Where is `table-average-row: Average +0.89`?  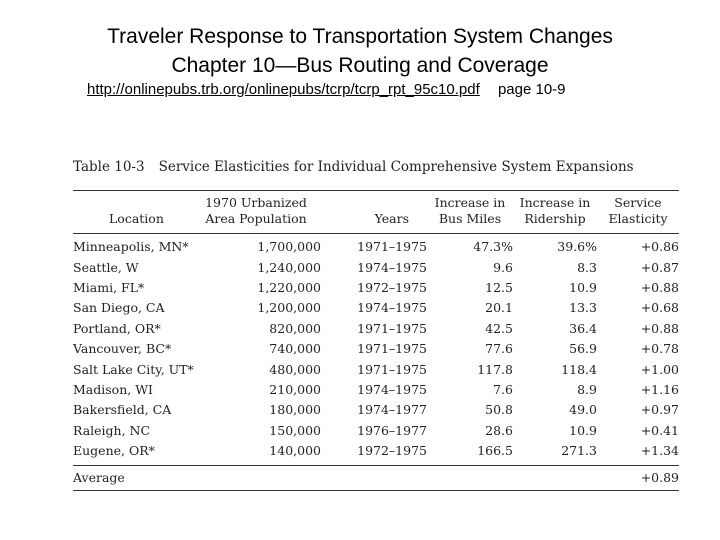
table-average-row: Average +0.89 is located at coordinates (376, 478).